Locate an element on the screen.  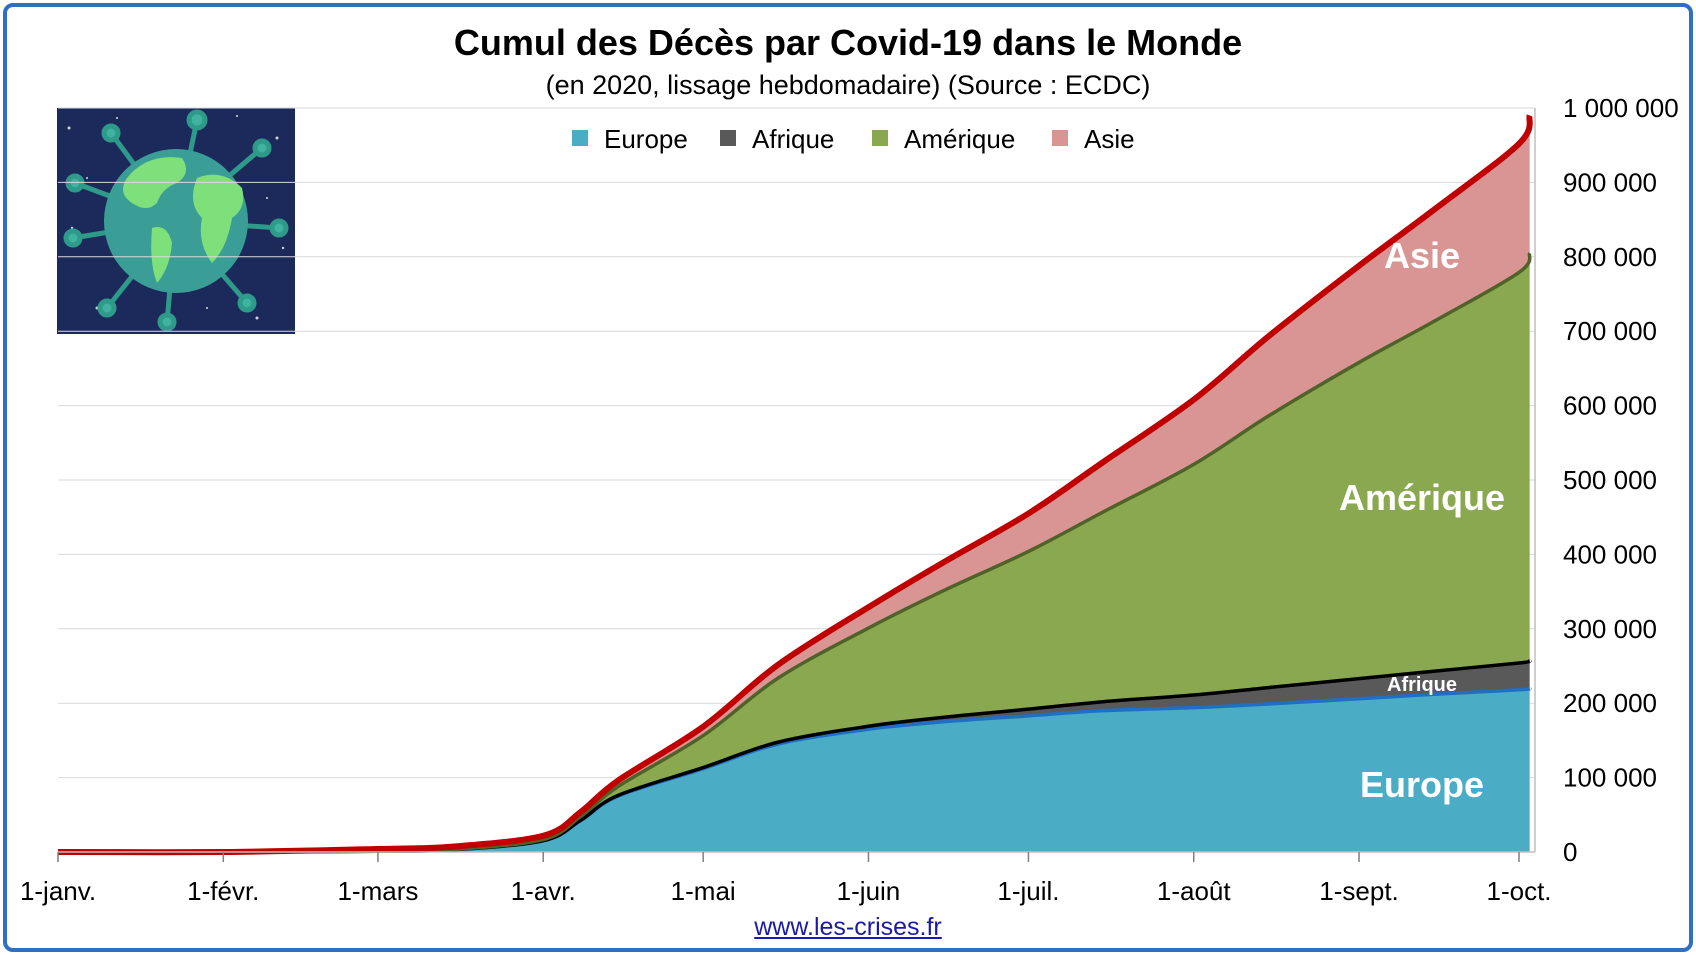
area-label-asie: Asie is located at coordinates (1422, 255).